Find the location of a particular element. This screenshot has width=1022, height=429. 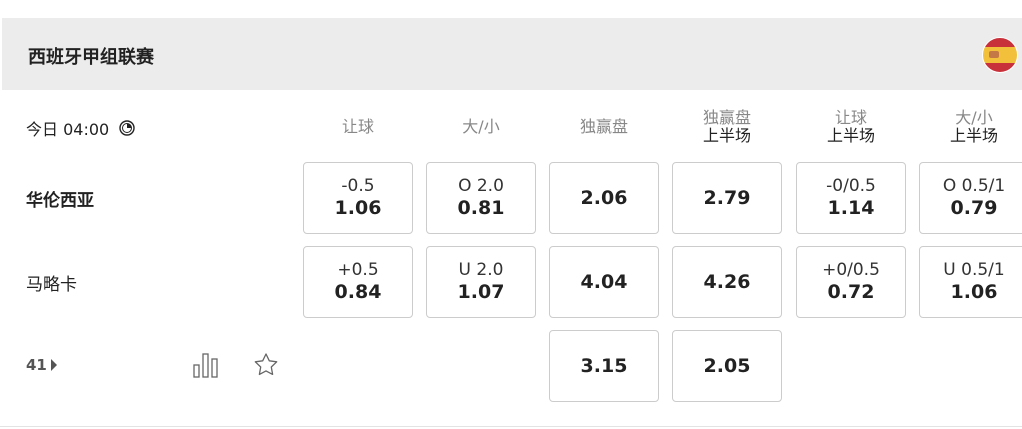

handicap-line: +0/0.5 is located at coordinates (851, 270).